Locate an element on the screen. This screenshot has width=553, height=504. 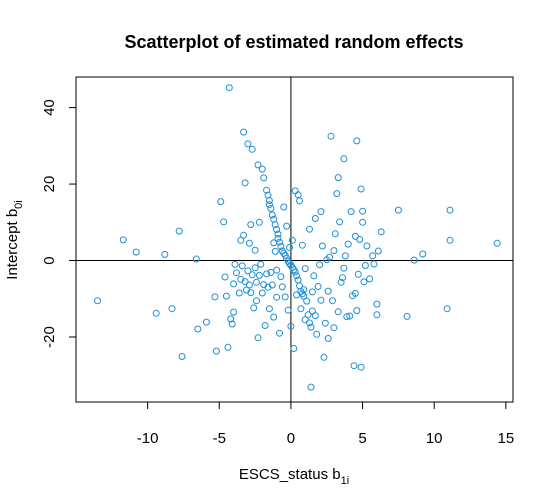
x-tick-label: 10 is located at coordinates (434, 438).